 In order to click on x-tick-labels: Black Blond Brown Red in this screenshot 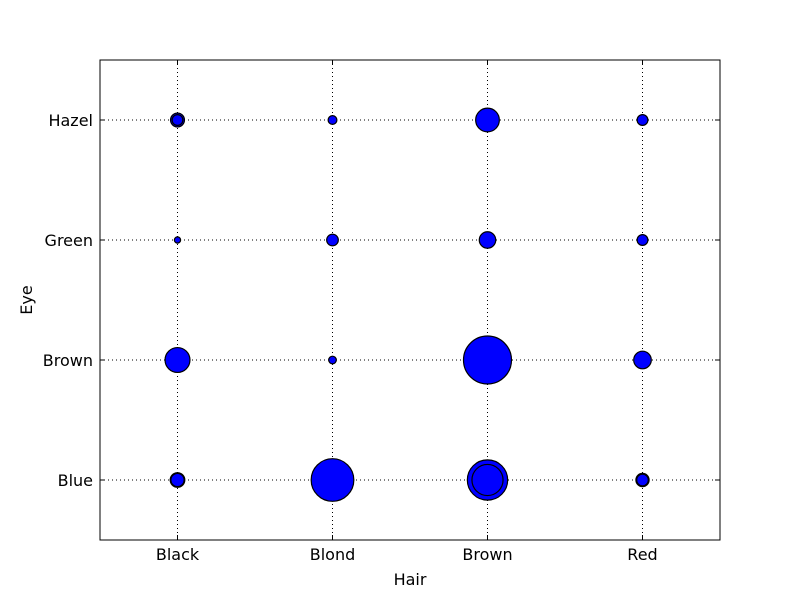, I will do `click(407, 554)`.